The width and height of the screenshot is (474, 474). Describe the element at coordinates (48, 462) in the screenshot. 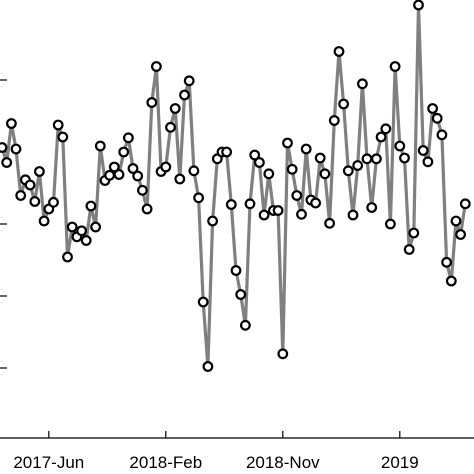

I see `x-tick-label-0: 2017-Jun` at that location.